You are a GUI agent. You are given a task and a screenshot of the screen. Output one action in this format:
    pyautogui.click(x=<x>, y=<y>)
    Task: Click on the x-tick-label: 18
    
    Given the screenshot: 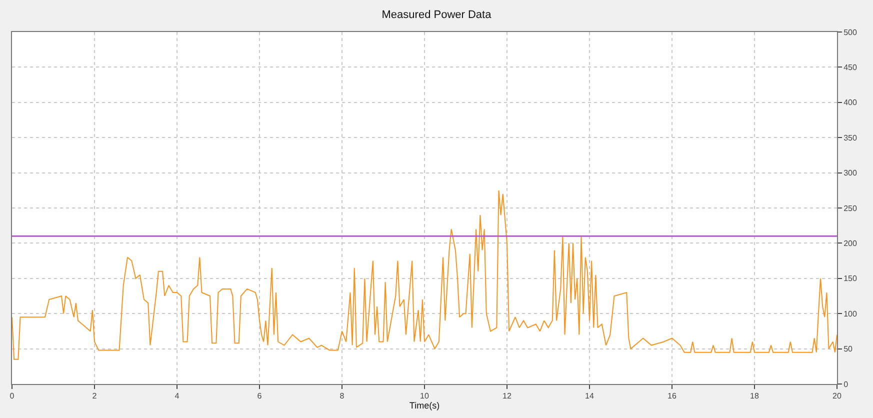 What is the action you would take?
    pyautogui.click(x=755, y=396)
    